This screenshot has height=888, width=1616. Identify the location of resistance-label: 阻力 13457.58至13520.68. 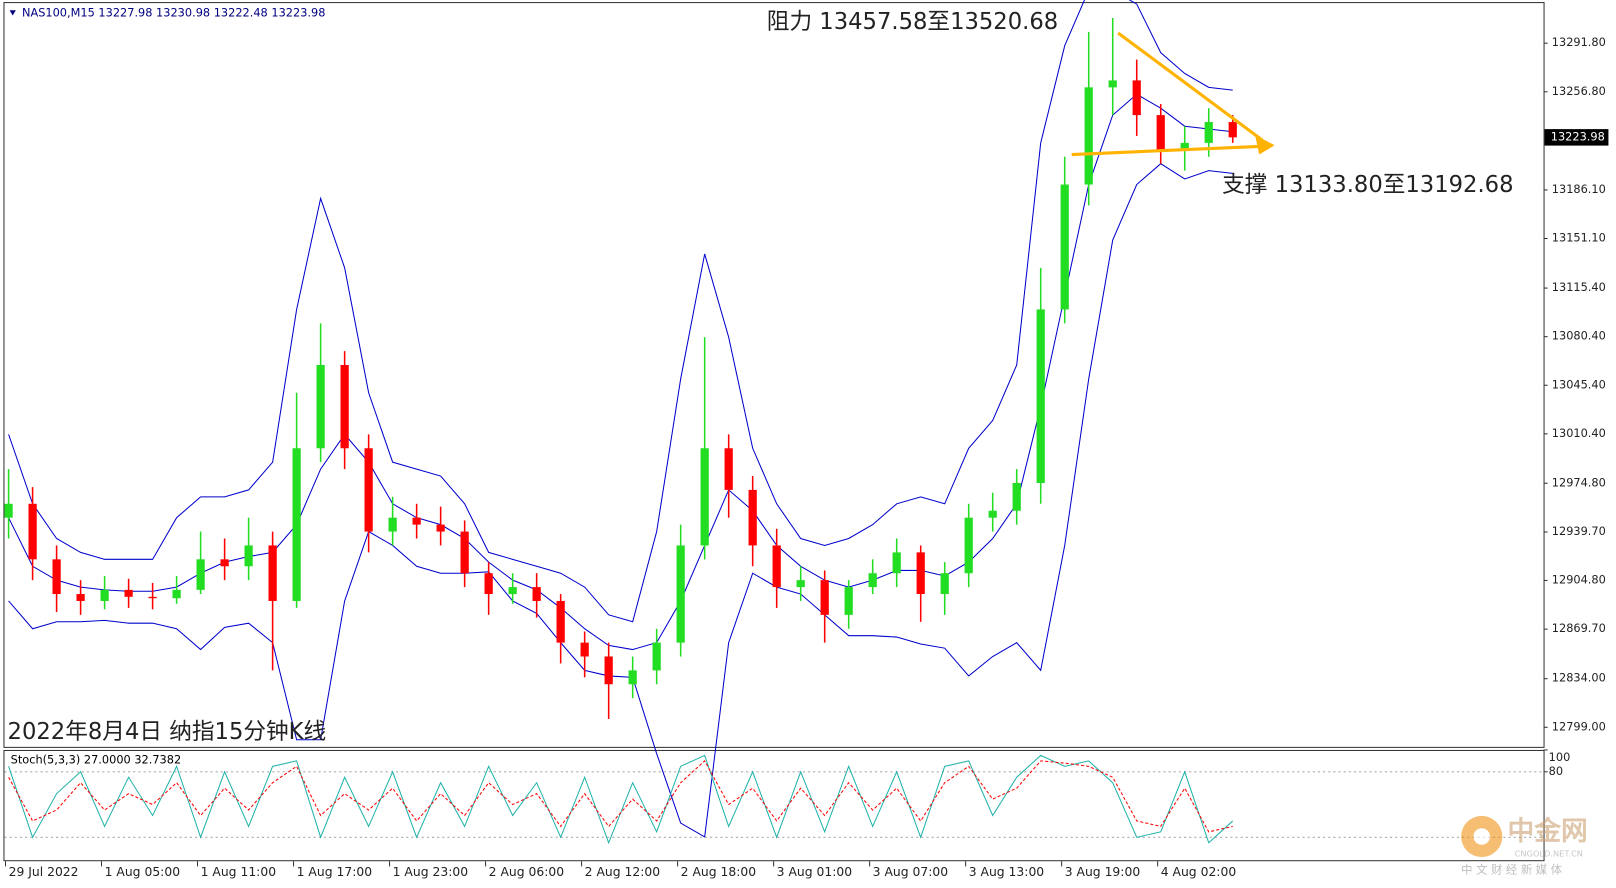
(912, 22).